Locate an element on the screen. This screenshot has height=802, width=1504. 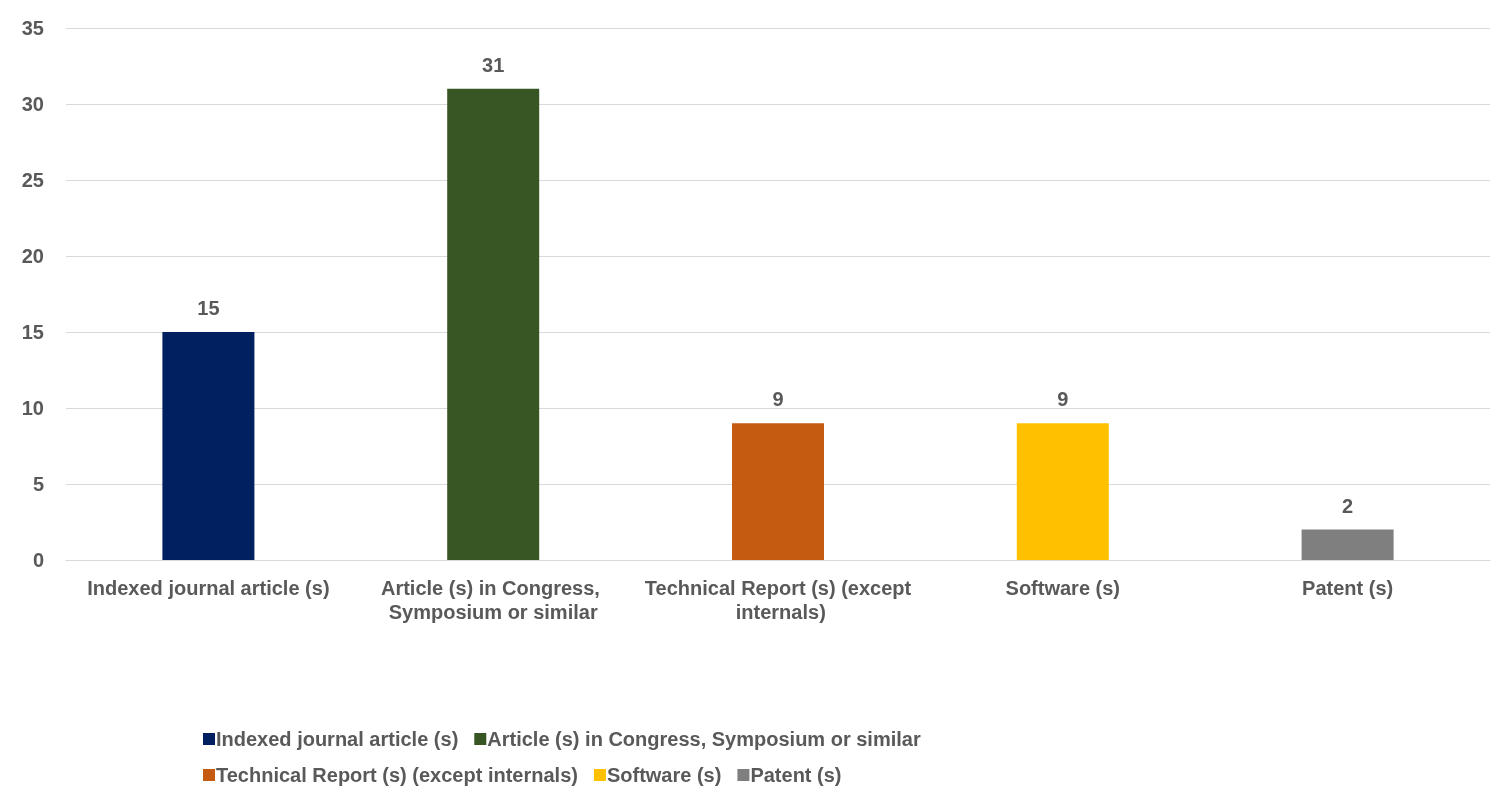
y-tick-label: 15 is located at coordinates (32, 332).